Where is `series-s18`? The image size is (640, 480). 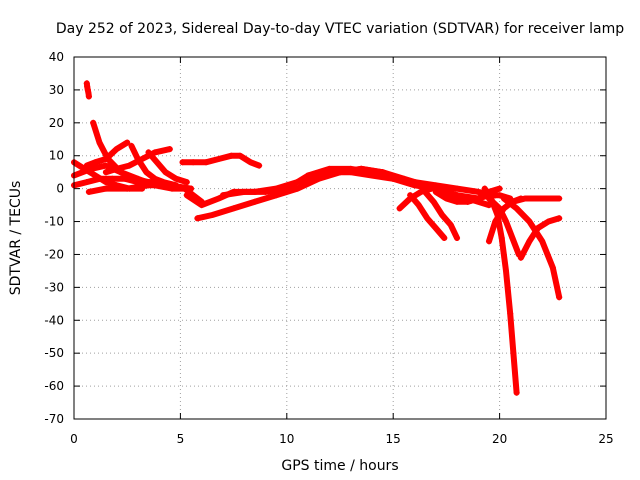
series-s18 is located at coordinates (441, 214).